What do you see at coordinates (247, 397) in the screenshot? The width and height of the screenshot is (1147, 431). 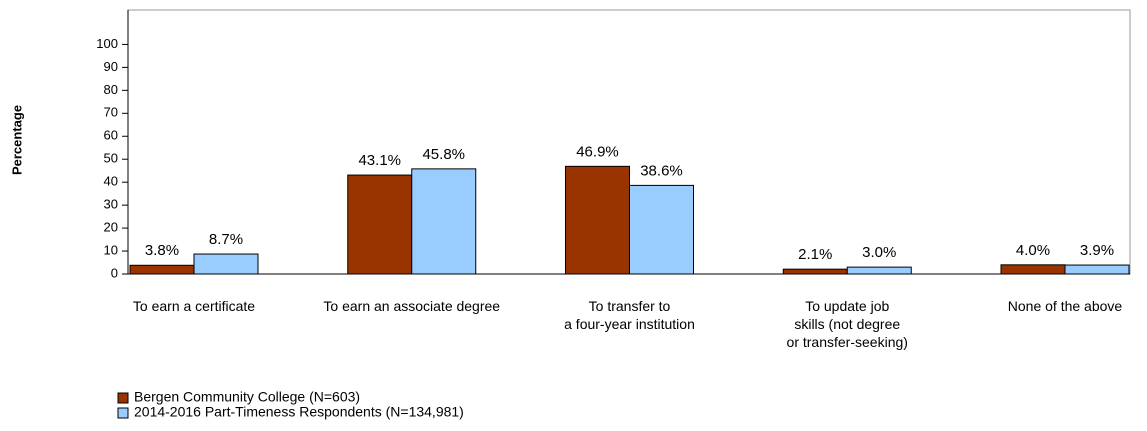 I see `legend-label: Bergen Community College (N=603)` at bounding box center [247, 397].